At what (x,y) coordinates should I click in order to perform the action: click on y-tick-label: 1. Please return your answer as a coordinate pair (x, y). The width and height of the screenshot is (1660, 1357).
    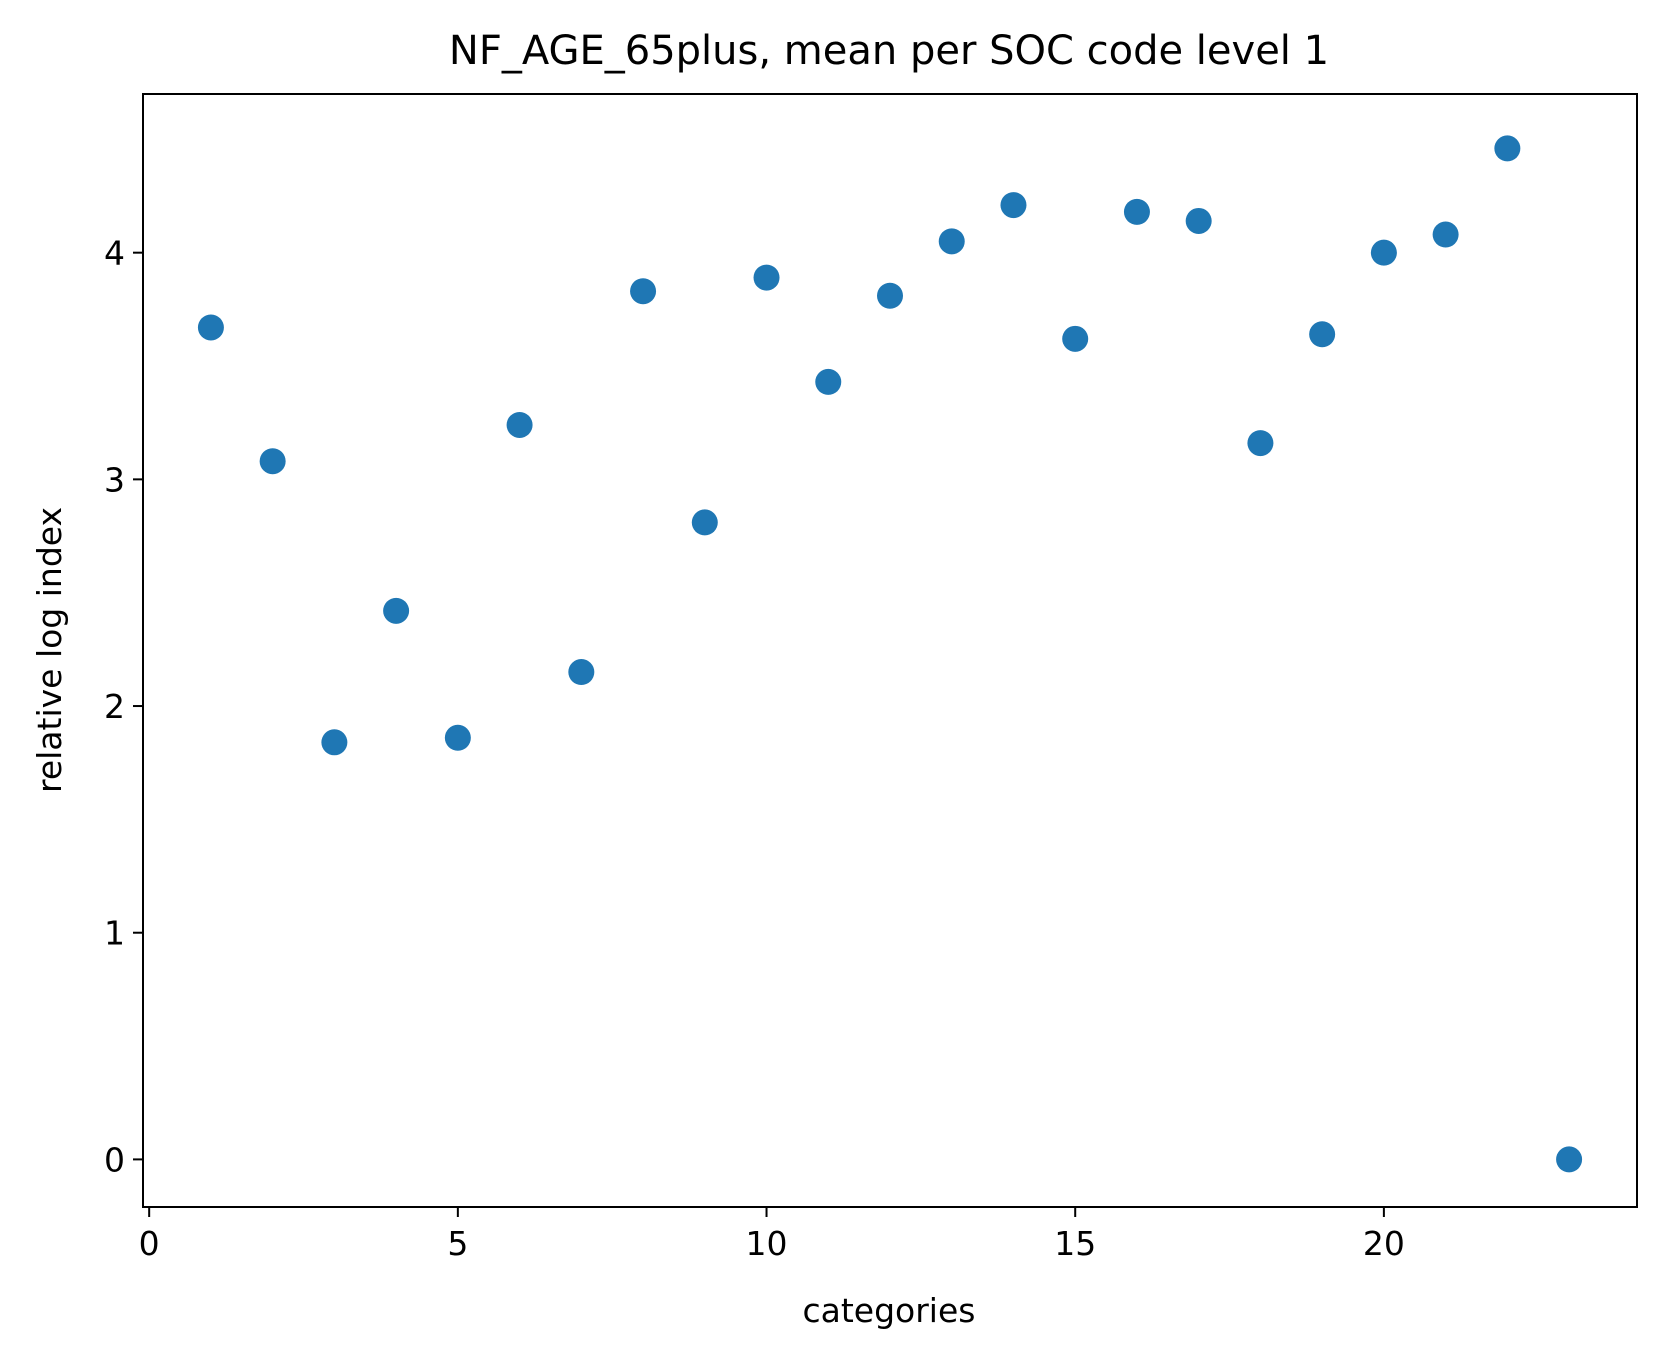
    Looking at the image, I should click on (114, 933).